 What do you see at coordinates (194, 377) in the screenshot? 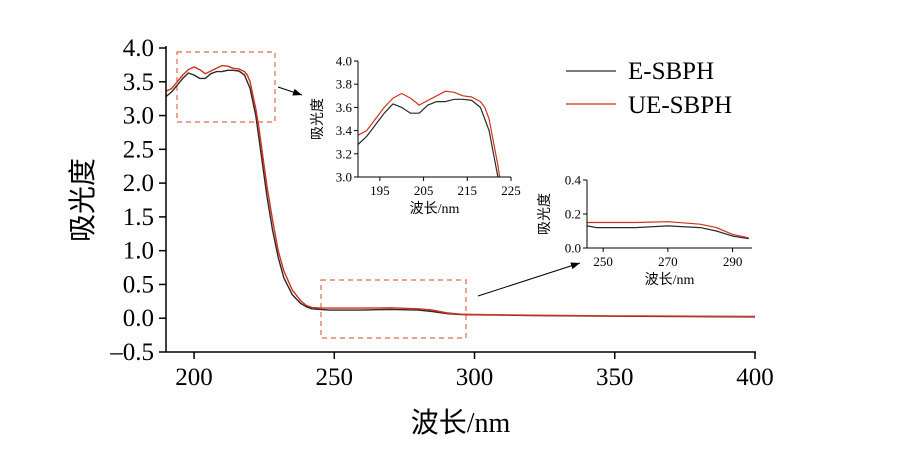
I see `main-x-tick-label: 200` at bounding box center [194, 377].